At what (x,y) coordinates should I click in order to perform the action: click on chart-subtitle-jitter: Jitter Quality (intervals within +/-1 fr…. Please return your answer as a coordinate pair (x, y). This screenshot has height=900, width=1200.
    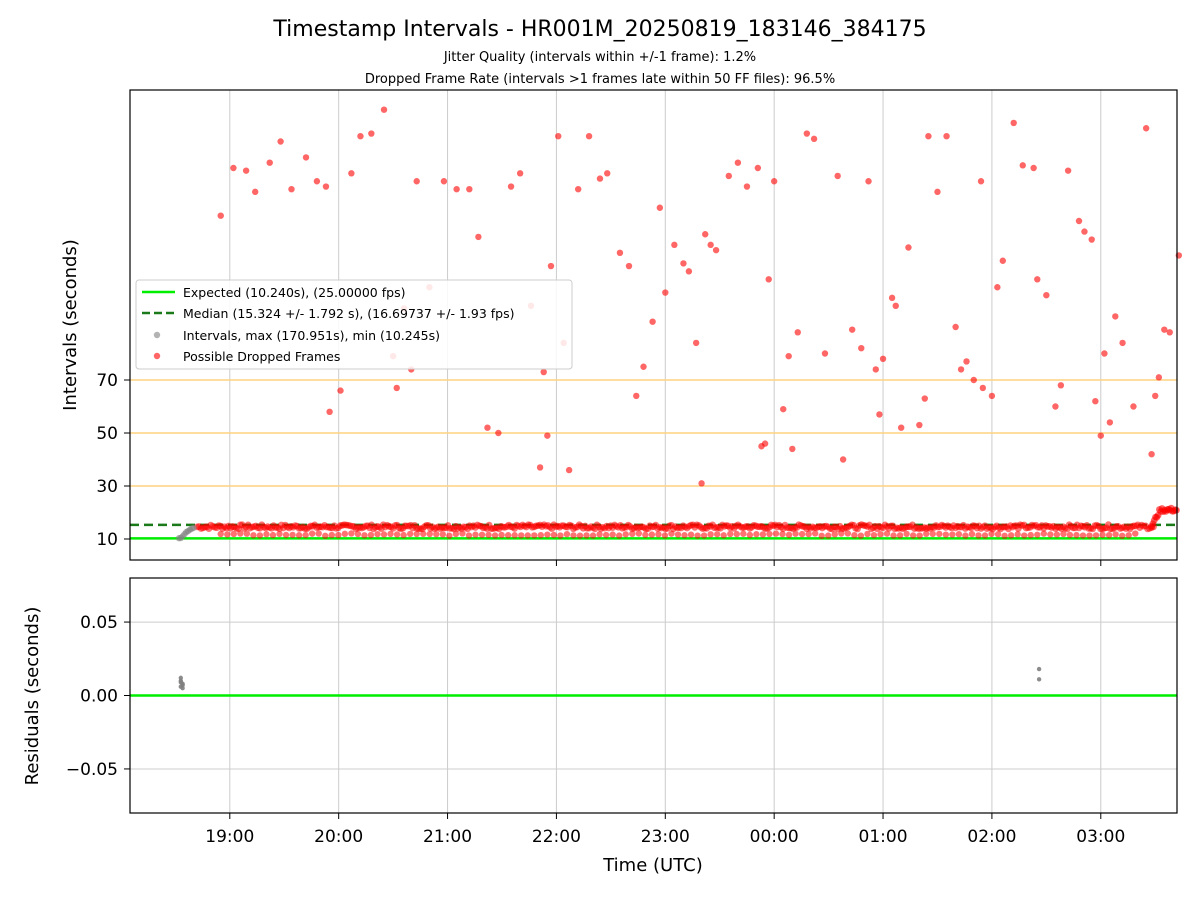
    Looking at the image, I should click on (599, 57).